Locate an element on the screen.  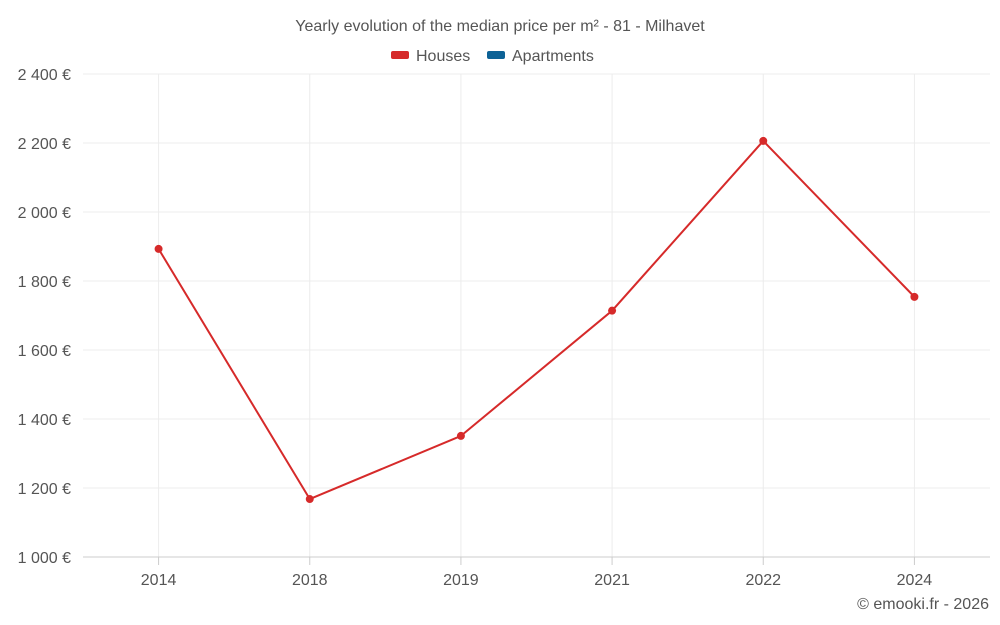
legend-item-apartments: Apartments is located at coordinates (540, 56).